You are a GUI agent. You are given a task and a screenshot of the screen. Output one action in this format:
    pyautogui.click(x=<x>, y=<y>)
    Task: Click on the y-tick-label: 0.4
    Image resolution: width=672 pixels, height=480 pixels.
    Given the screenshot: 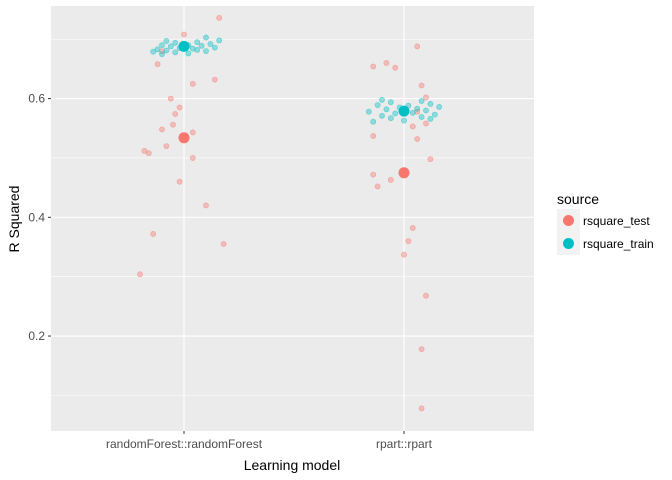 What is the action you would take?
    pyautogui.click(x=36, y=217)
    